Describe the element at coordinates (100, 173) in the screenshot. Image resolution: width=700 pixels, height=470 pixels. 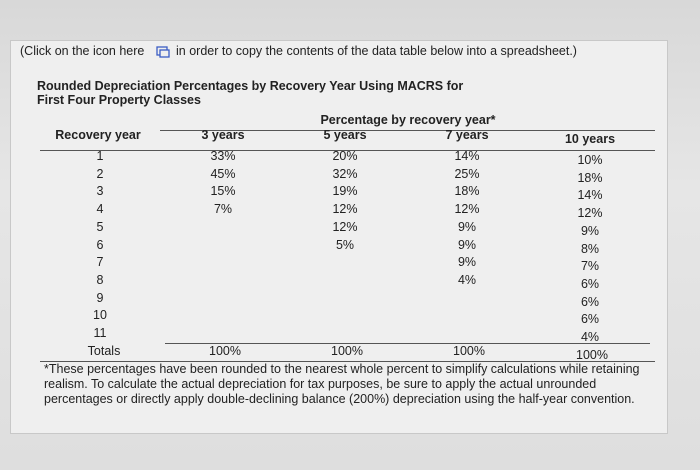
I see `row-label: 2` at that location.